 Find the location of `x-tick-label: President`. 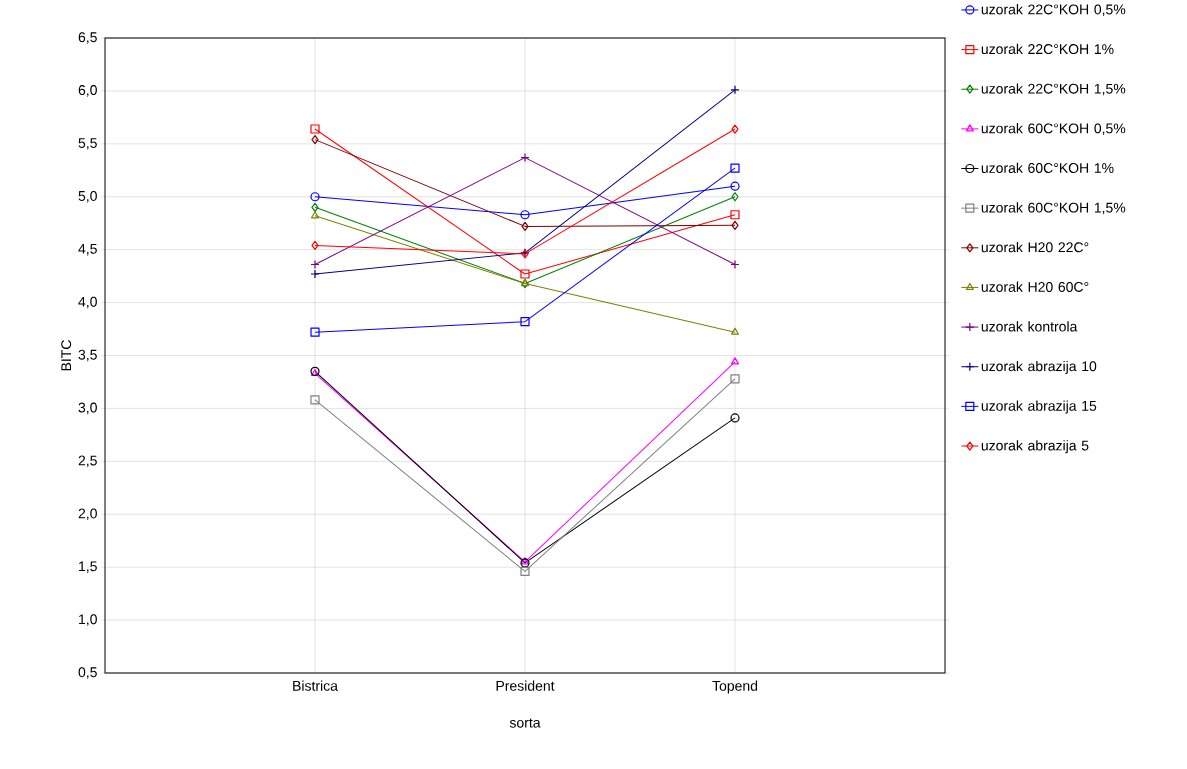

x-tick-label: President is located at coordinates (525, 685).